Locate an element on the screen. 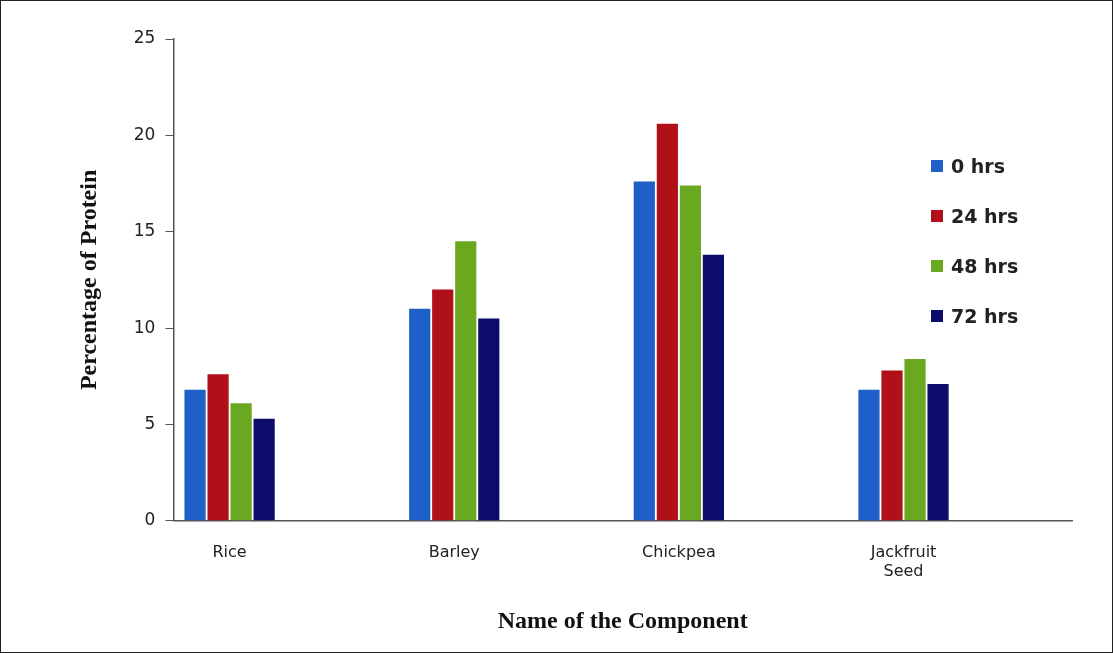 The width and height of the screenshot is (1113, 653). y-tick-label: 5 is located at coordinates (150, 422).